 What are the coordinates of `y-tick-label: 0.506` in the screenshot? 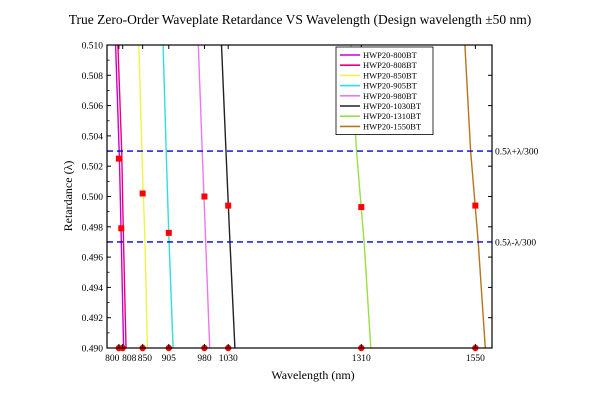 It's located at (93, 107).